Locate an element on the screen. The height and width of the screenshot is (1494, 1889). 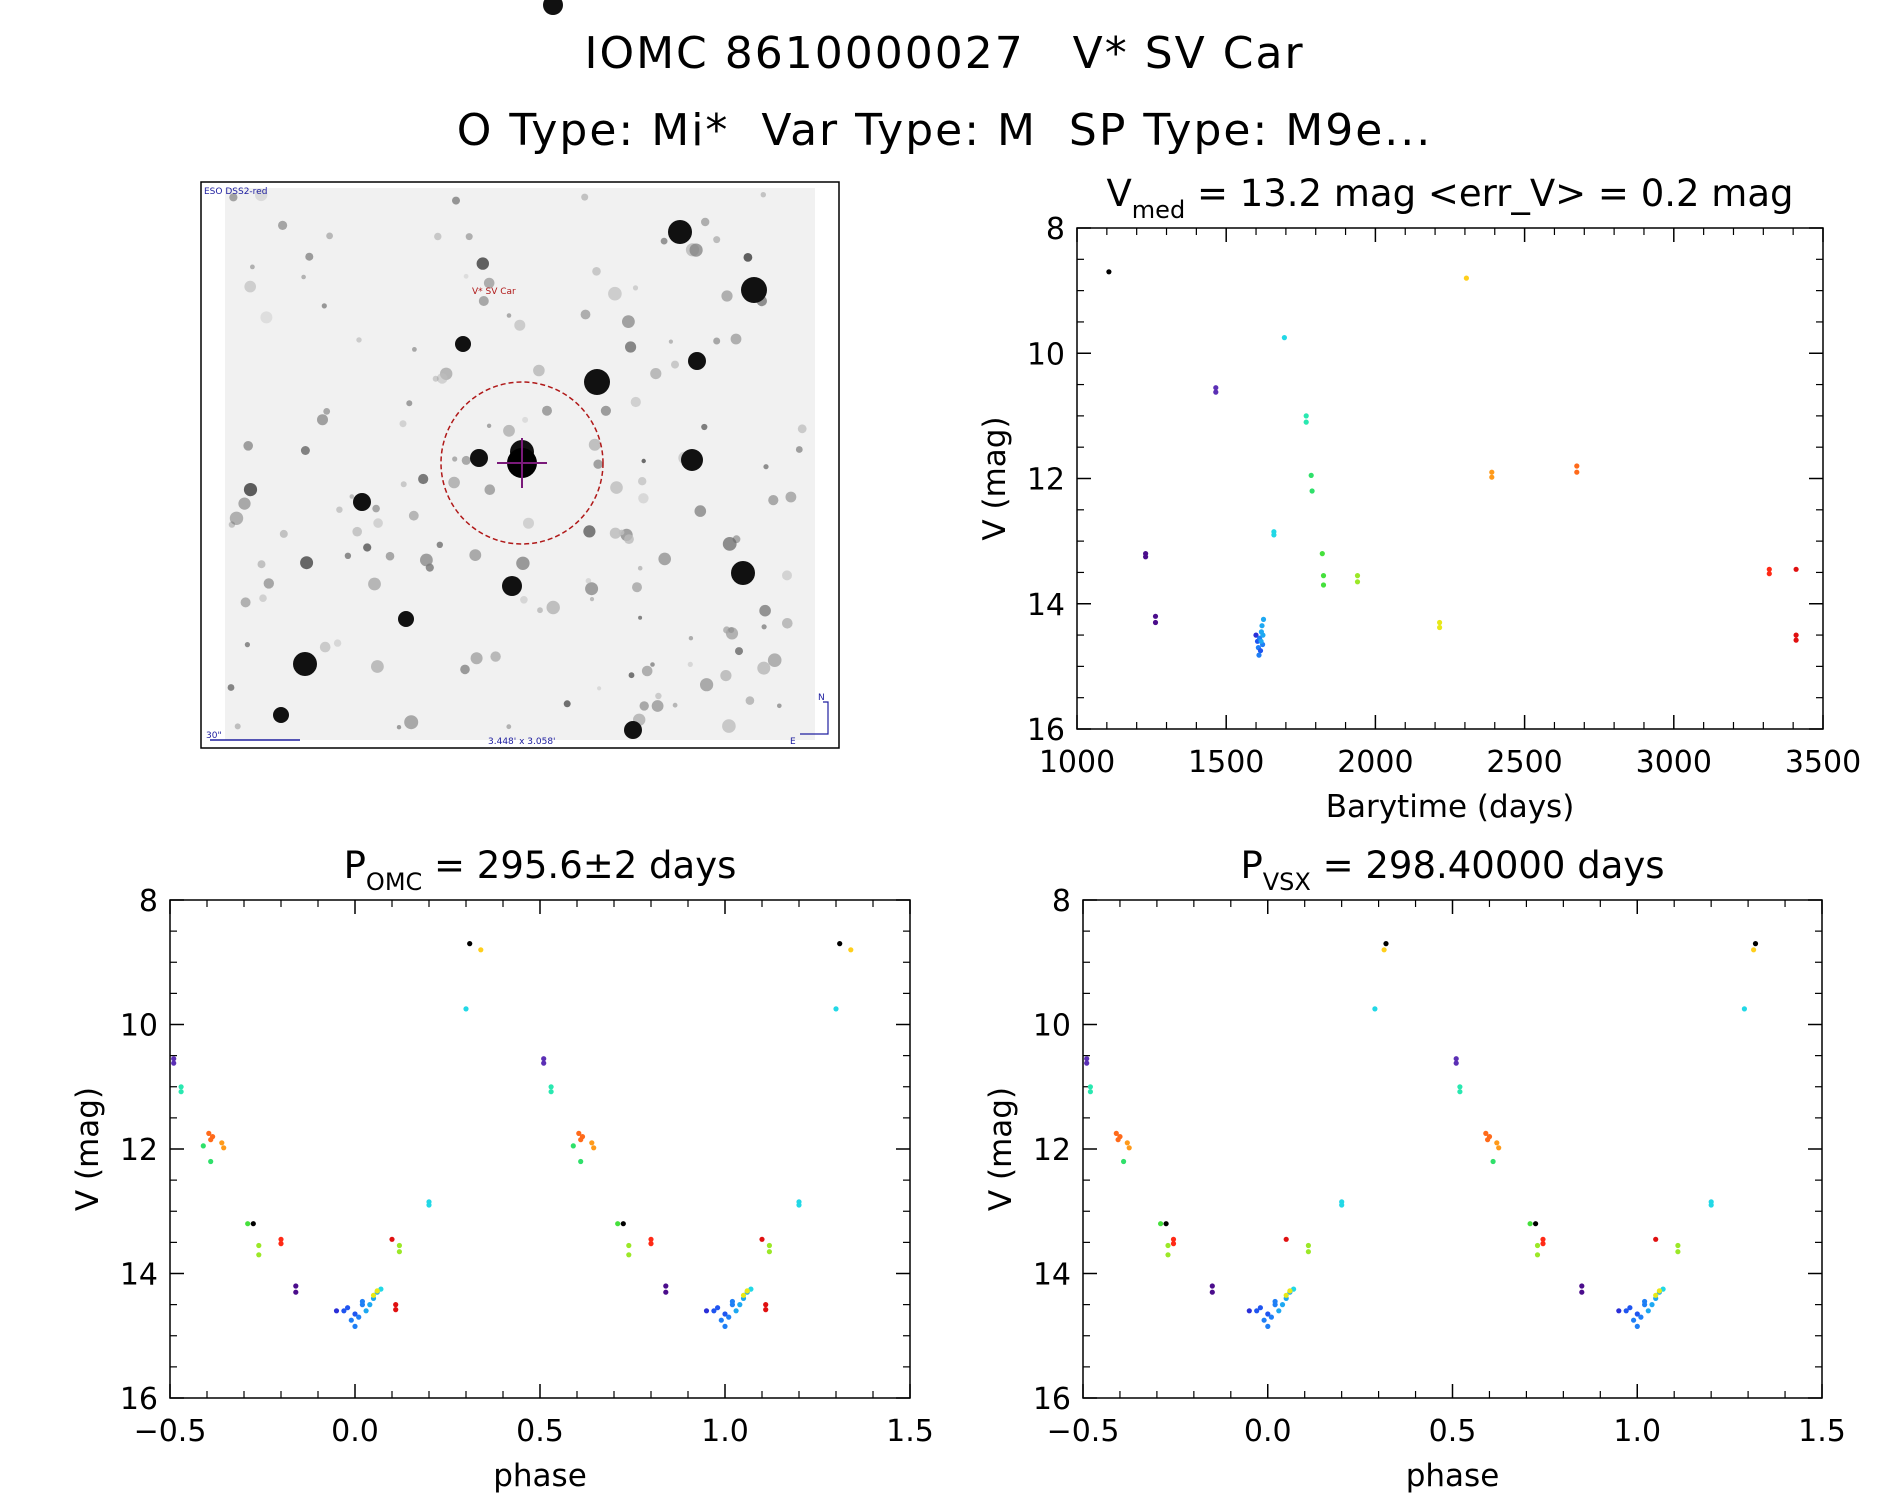
x-tick-label: 0.0 is located at coordinates (355, 1431).